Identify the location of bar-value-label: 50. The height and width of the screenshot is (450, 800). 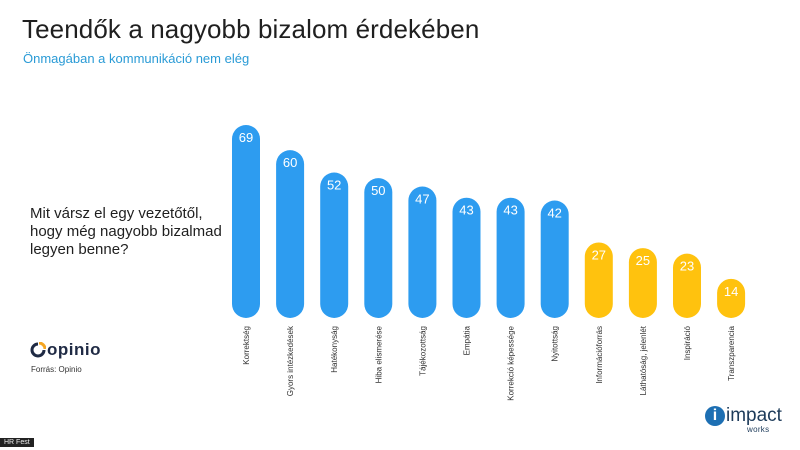
(378, 190).